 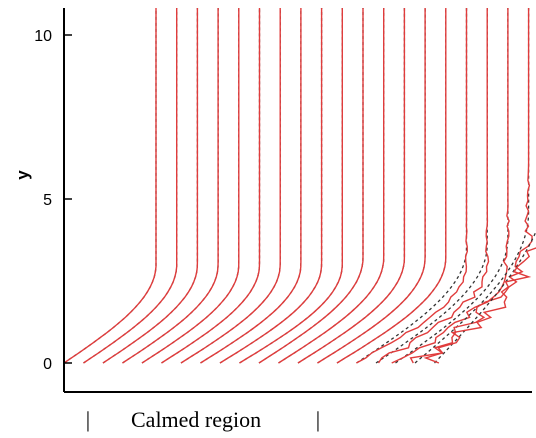 I want to click on y-tick-label-0: 0, so click(x=47, y=364).